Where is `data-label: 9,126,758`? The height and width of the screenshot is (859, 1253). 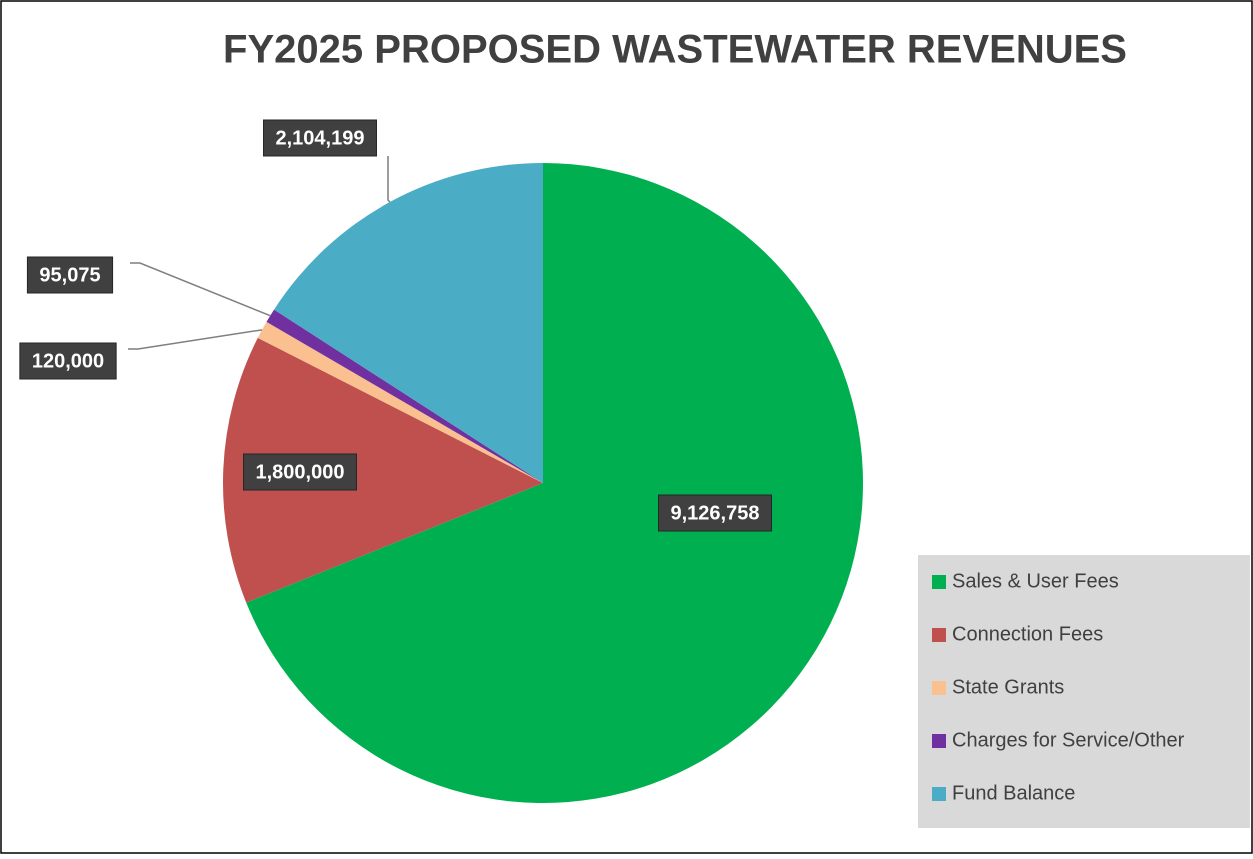
data-label: 9,126,758 is located at coordinates (715, 513).